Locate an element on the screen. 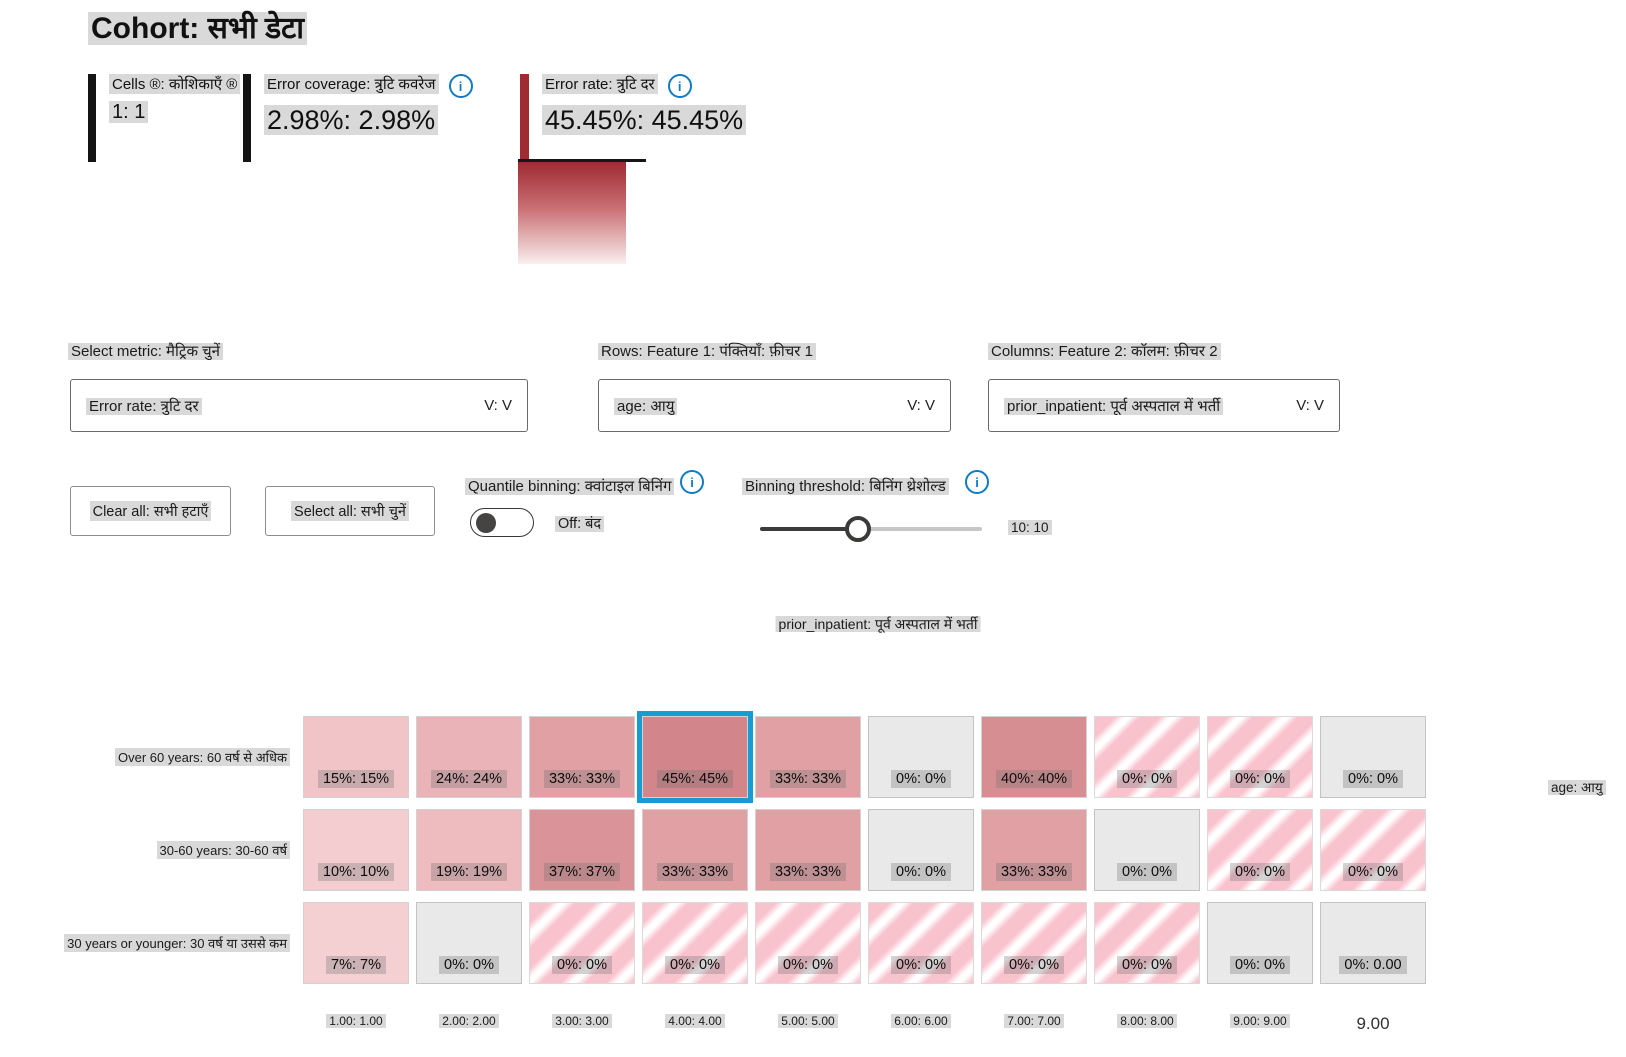 Image resolution: width=1626 pixels, height=1057 pixels. cells-metric-bar is located at coordinates (92, 118).